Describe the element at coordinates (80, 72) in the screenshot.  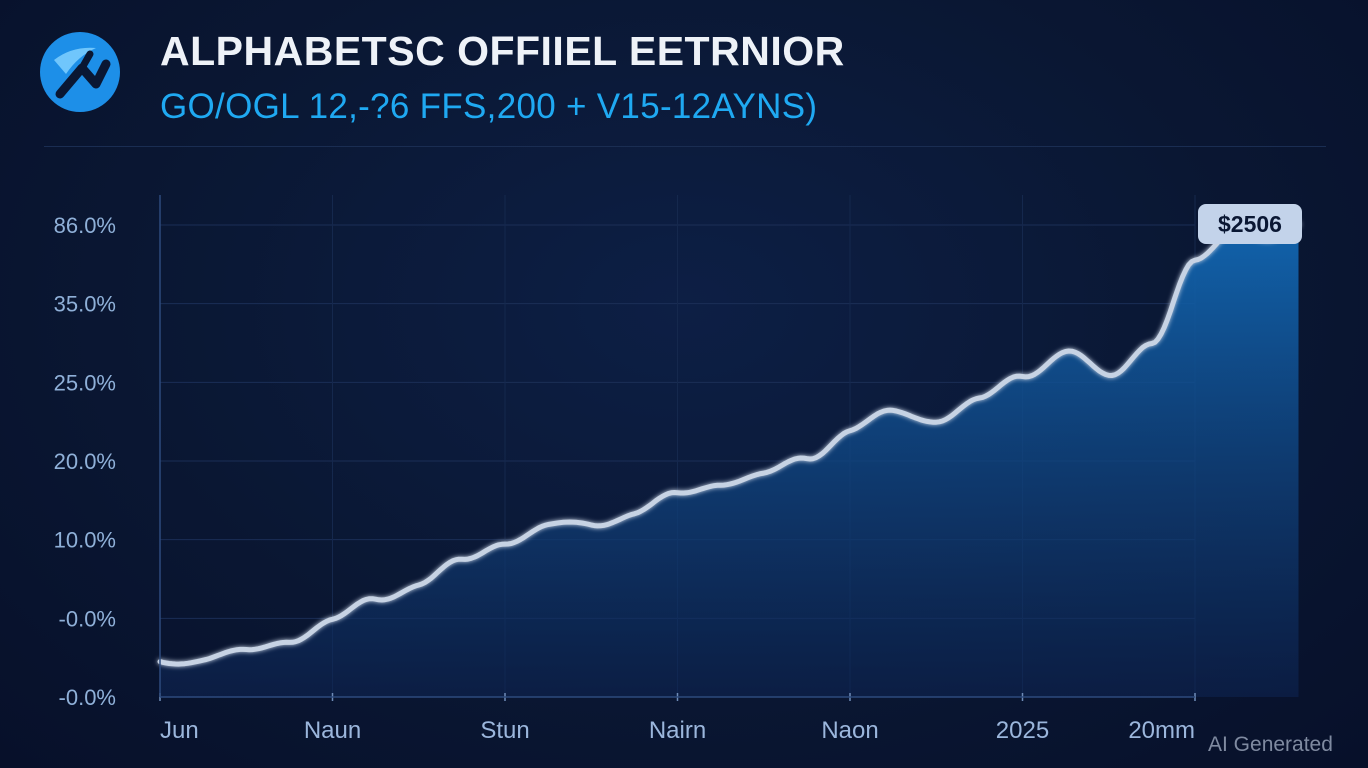
I see `alphabet-logo-icon` at that location.